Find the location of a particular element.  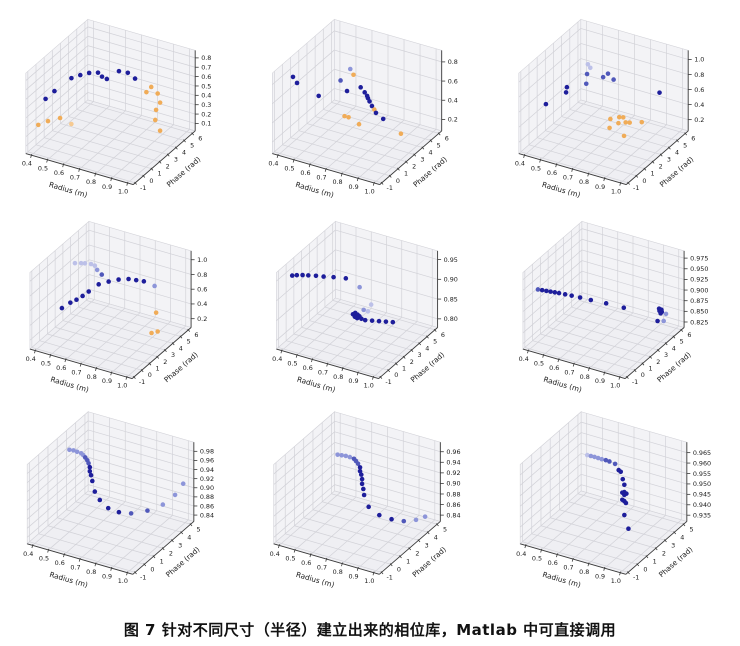

y-tick-label: 3 is located at coordinates (422, 160).